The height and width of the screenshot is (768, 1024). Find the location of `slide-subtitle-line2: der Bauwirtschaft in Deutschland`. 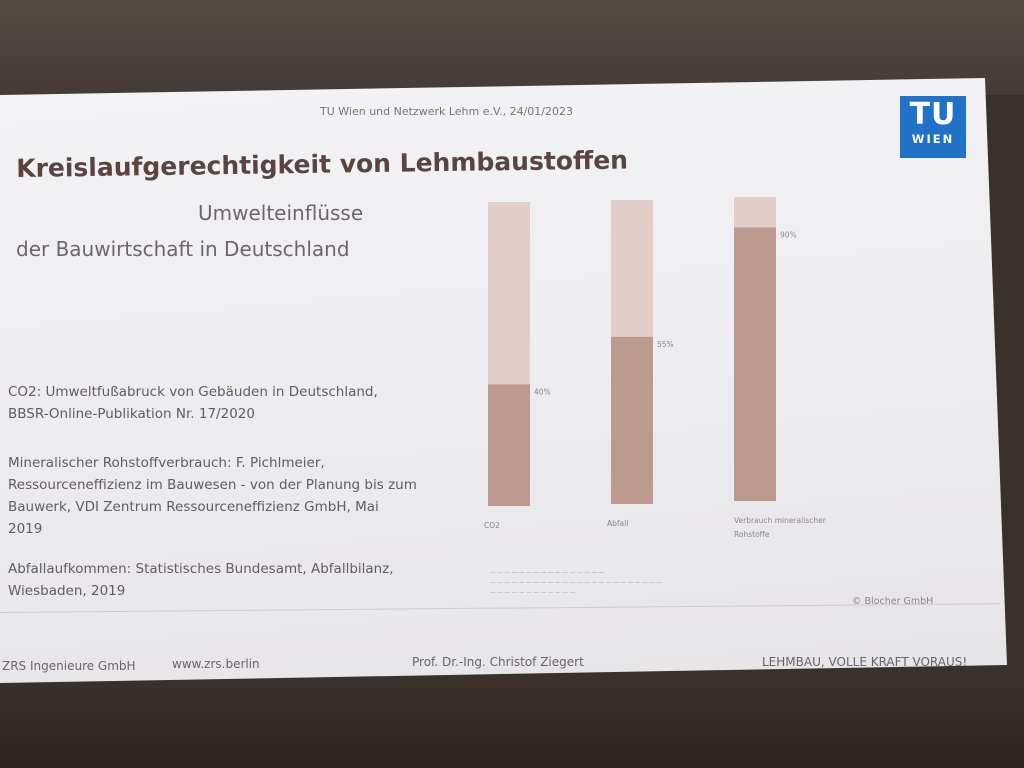

slide-subtitle-line2: der Bauwirtschaft in Deutschland is located at coordinates (183, 249).